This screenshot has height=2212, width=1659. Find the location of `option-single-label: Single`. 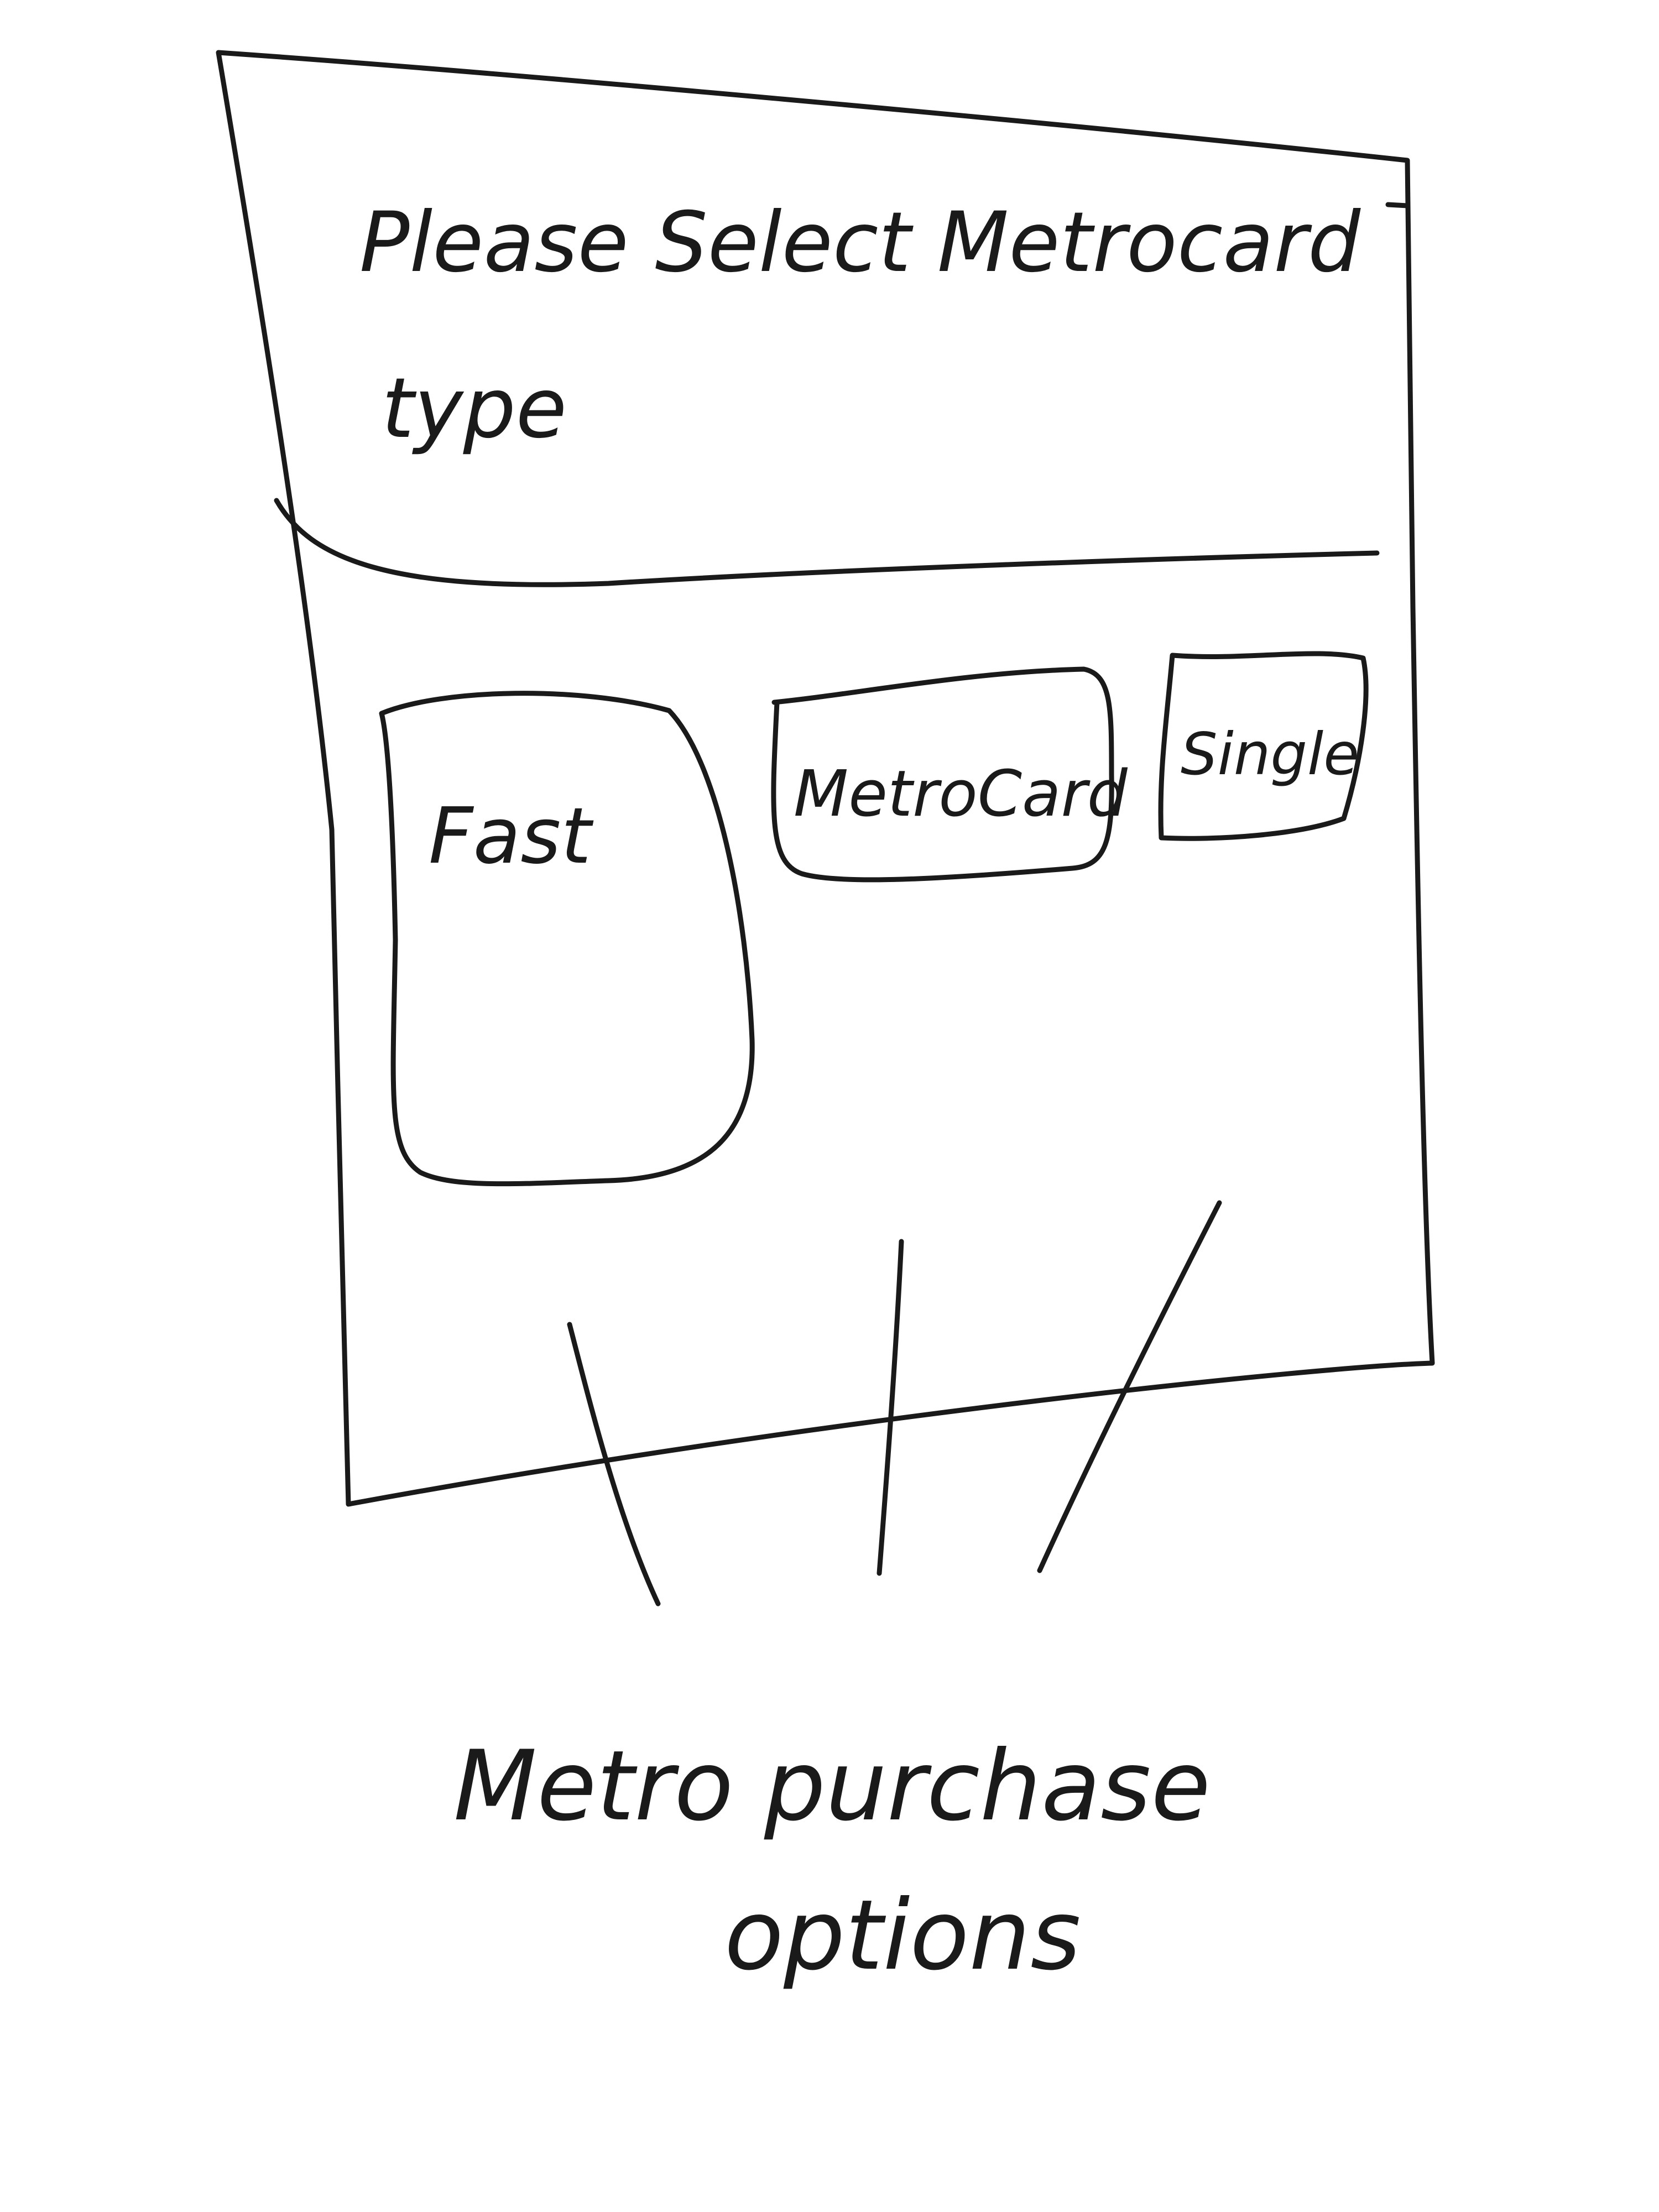

option-single-label: Single is located at coordinates (1270, 755).